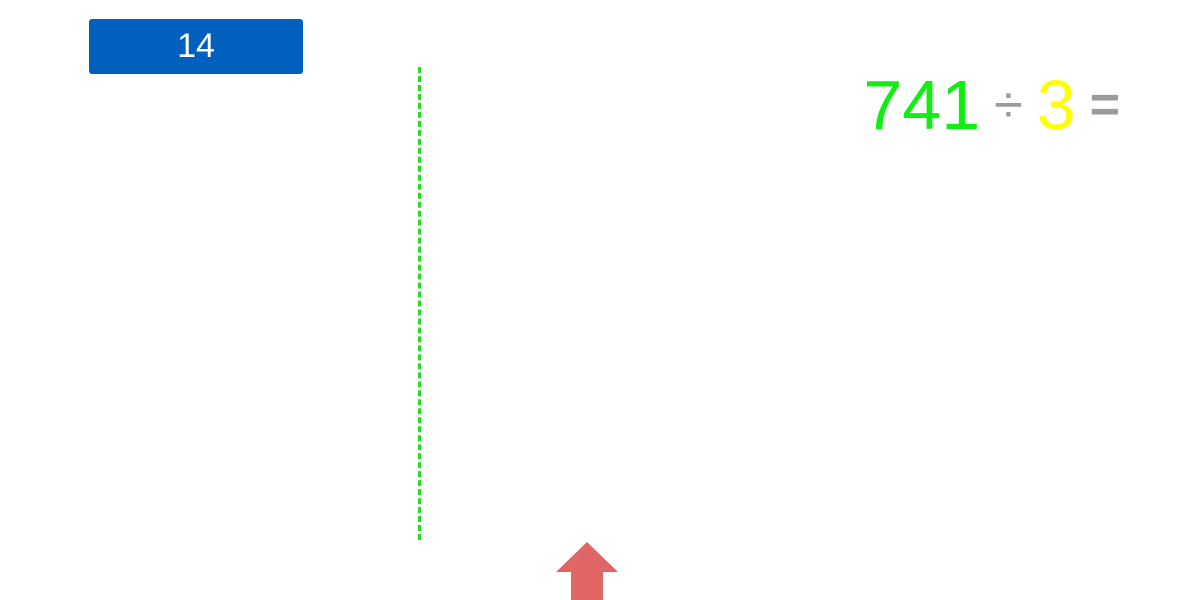 This screenshot has width=1200, height=600. What do you see at coordinates (196, 46) in the screenshot?
I see `score-badge: 14` at bounding box center [196, 46].